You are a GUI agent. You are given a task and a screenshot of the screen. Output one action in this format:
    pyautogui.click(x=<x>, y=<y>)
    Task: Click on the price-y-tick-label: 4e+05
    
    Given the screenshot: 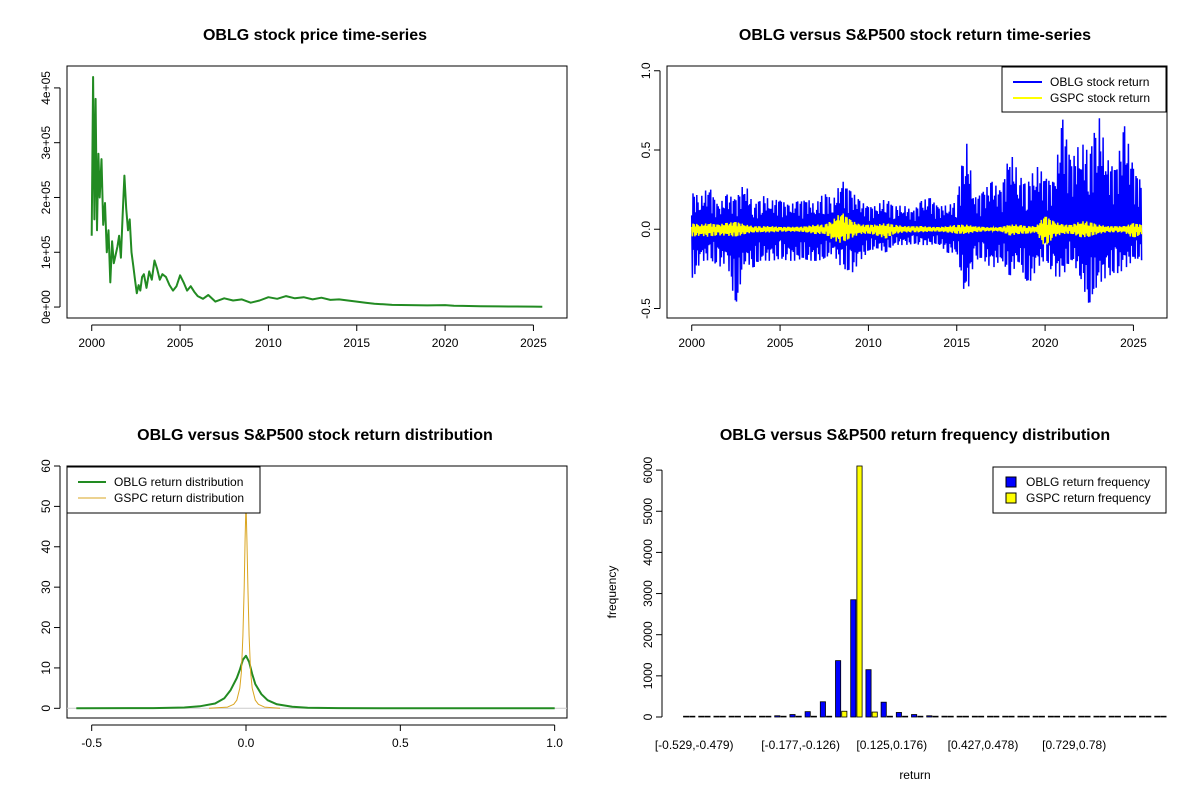 What is the action you would take?
    pyautogui.click(x=46, y=88)
    